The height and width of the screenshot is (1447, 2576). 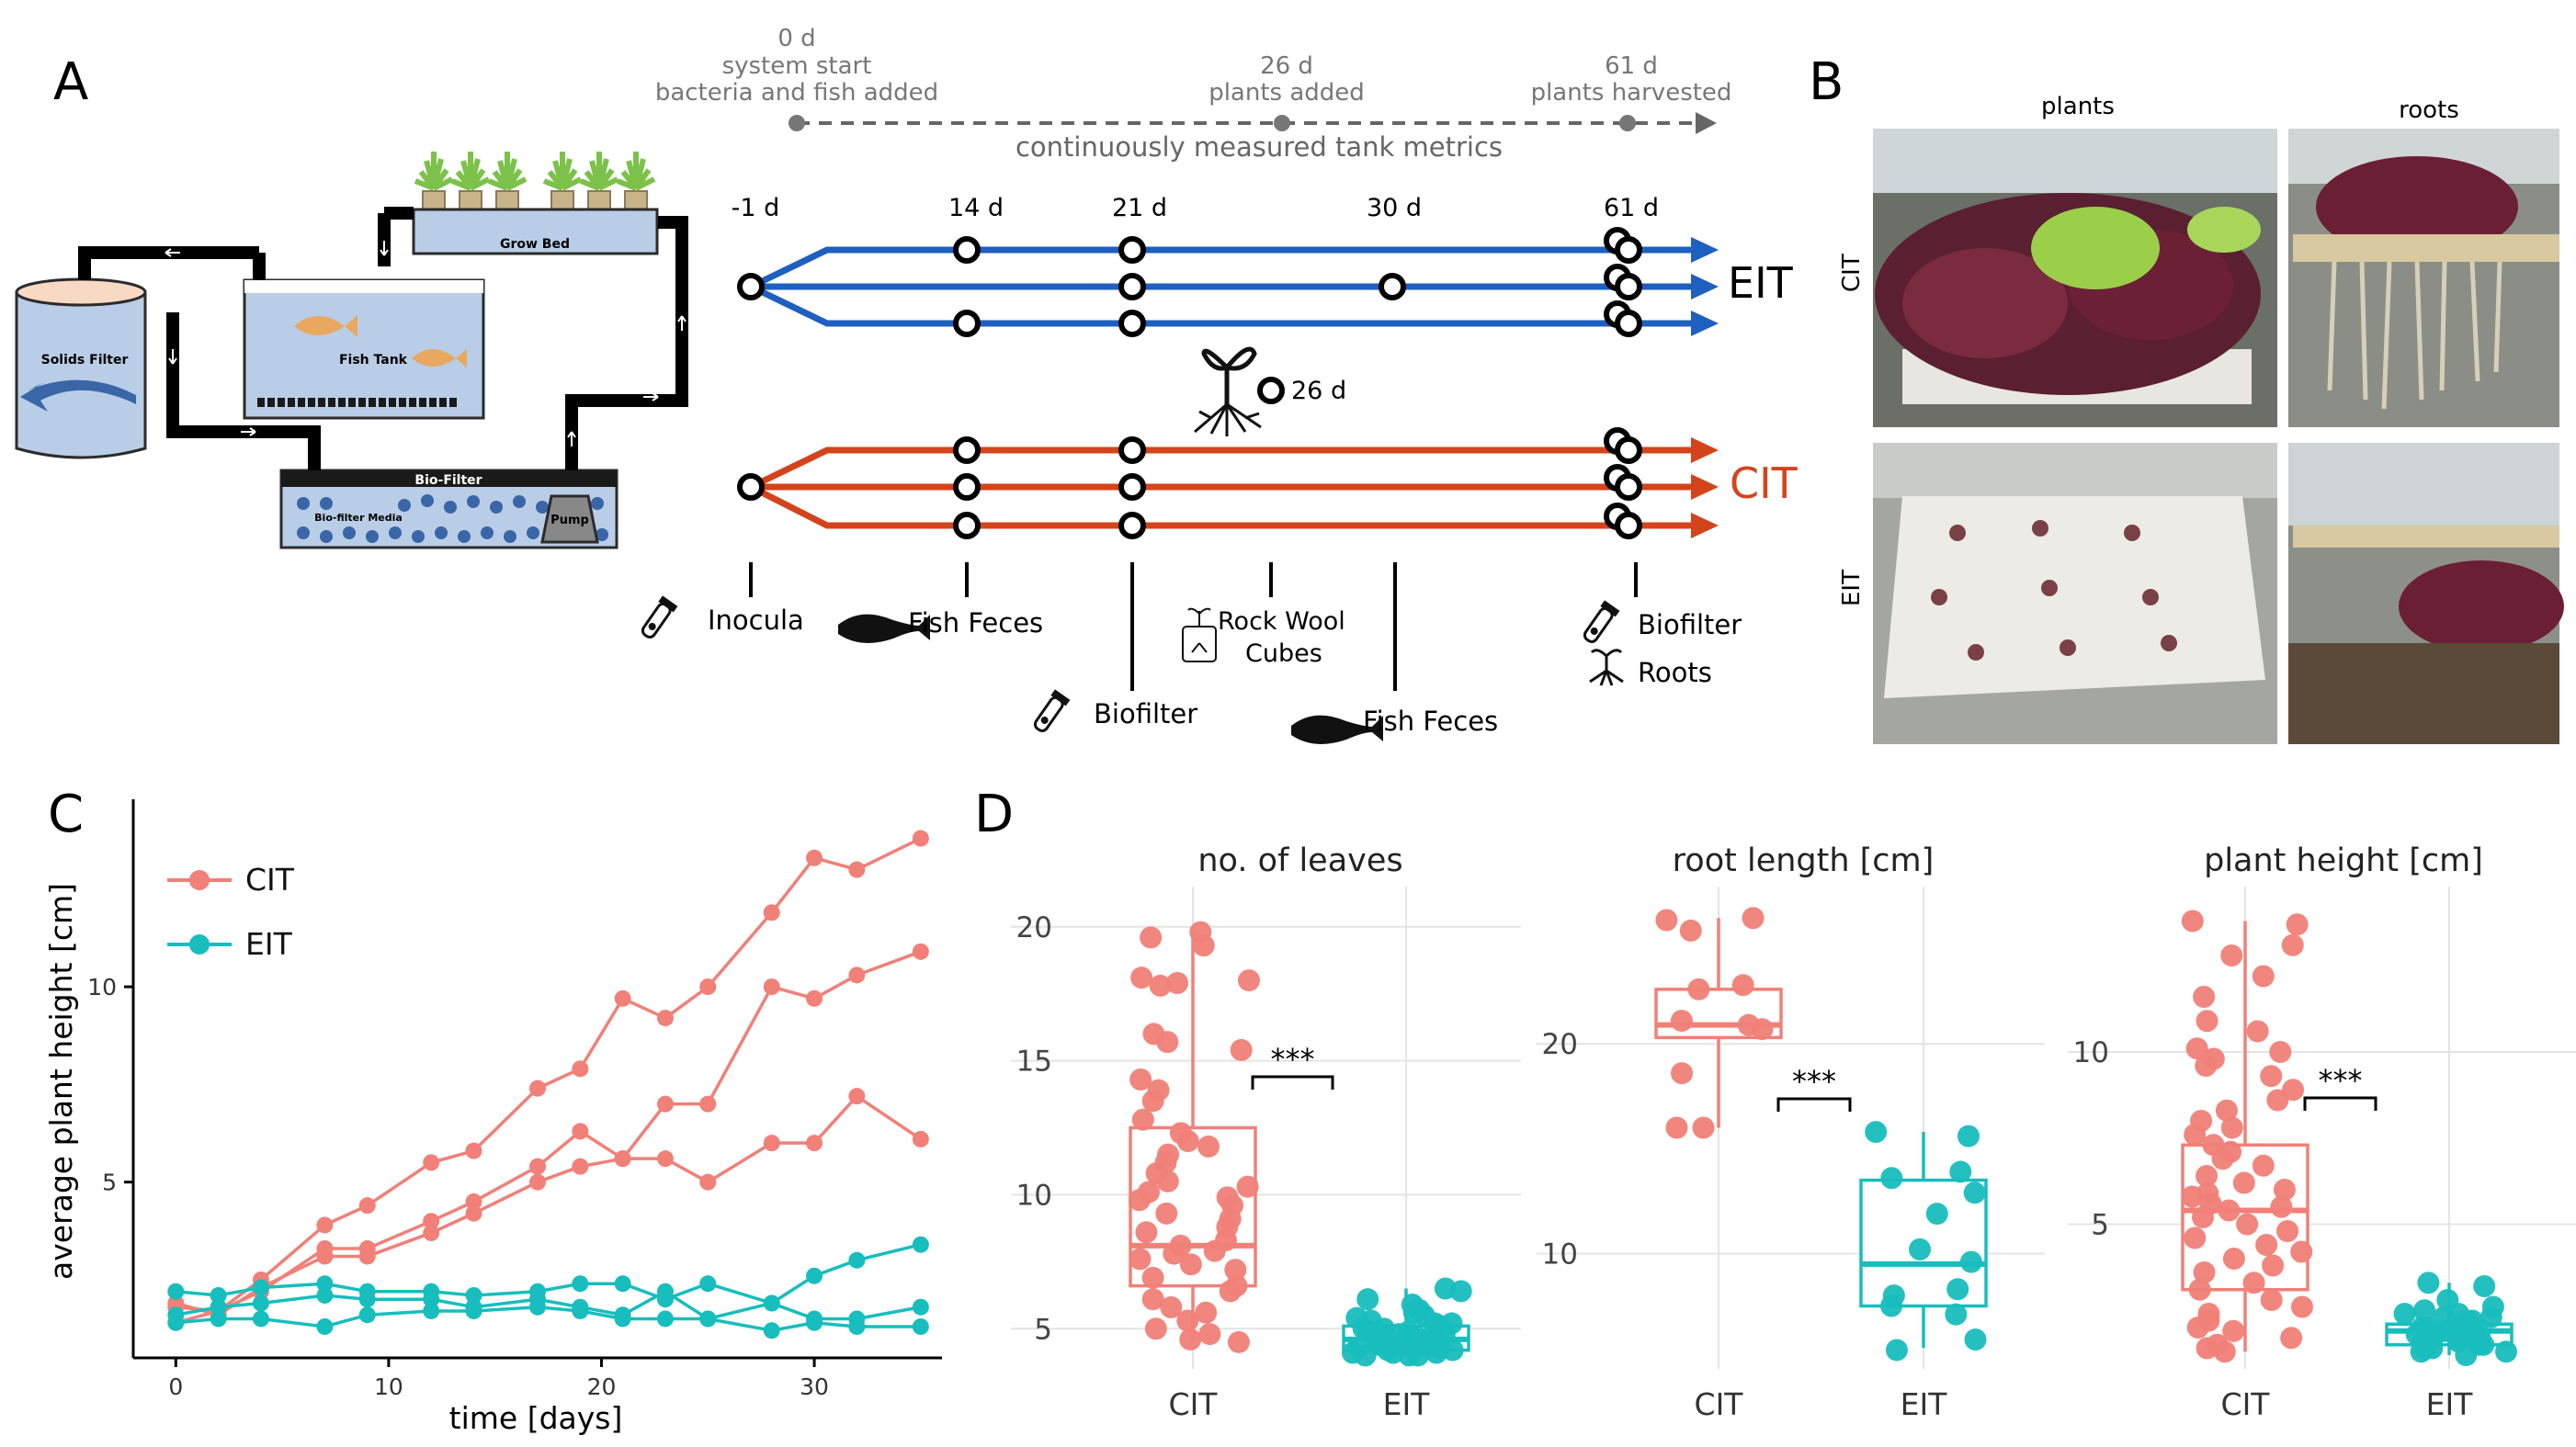 What do you see at coordinates (814, 1387) in the screenshot?
I see `c-x-tick-label: 30` at bounding box center [814, 1387].